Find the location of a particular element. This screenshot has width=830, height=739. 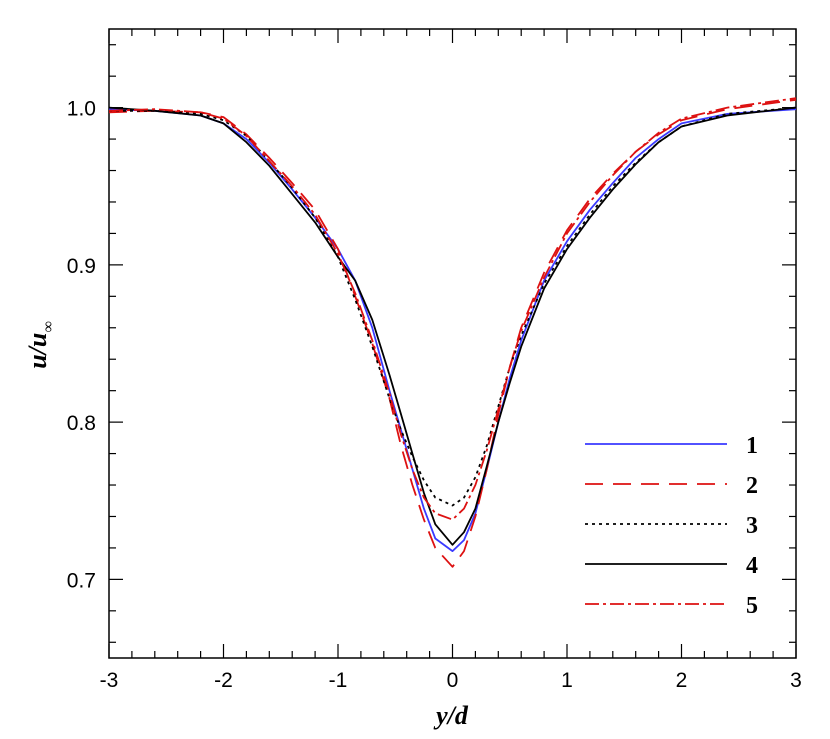

legend: 1 2 3 4 5 is located at coordinates (671, 526).